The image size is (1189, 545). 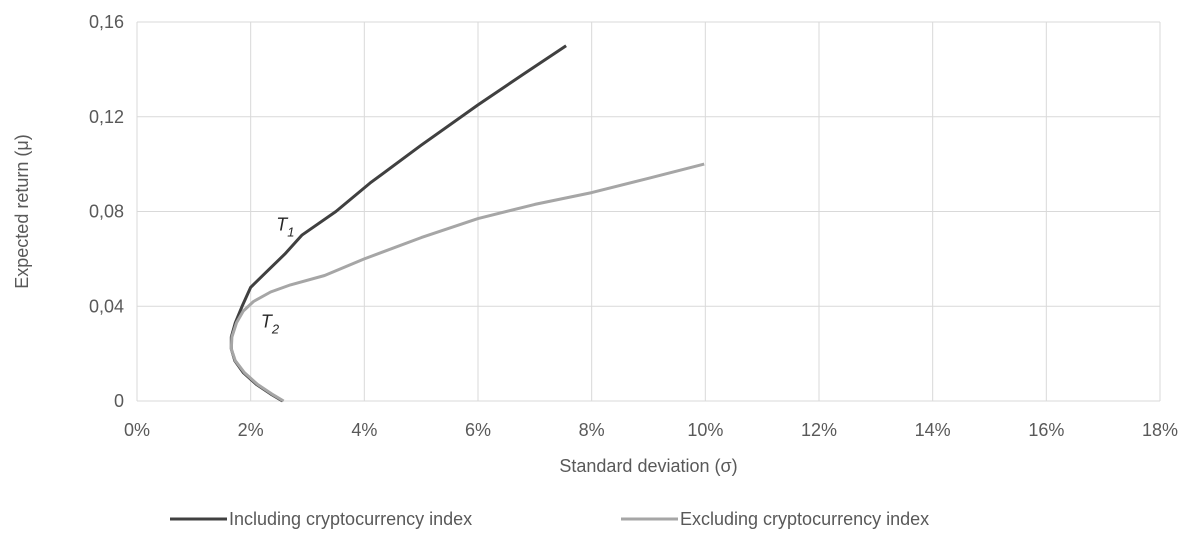 What do you see at coordinates (705, 430) in the screenshot?
I see `x-tick-label: 10%` at bounding box center [705, 430].